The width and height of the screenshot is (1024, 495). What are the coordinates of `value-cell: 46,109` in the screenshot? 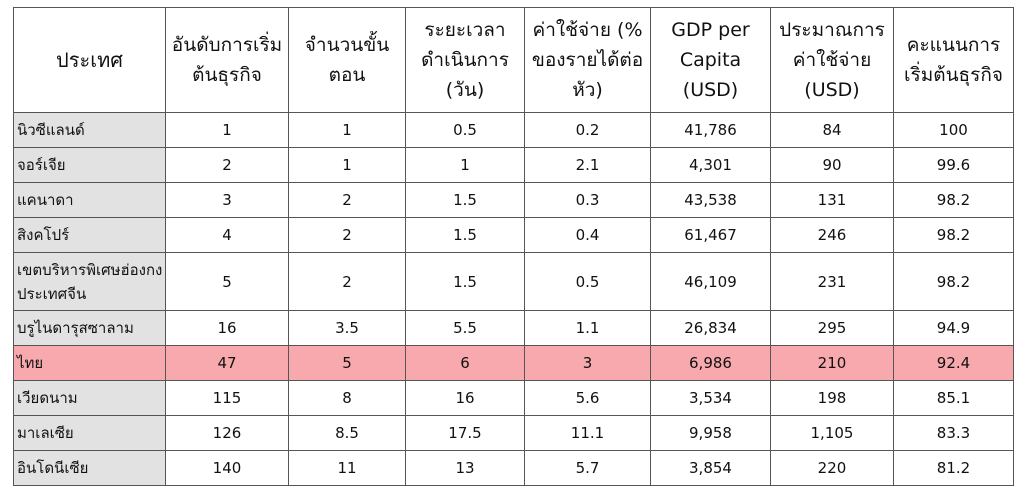 It's located at (710, 281).